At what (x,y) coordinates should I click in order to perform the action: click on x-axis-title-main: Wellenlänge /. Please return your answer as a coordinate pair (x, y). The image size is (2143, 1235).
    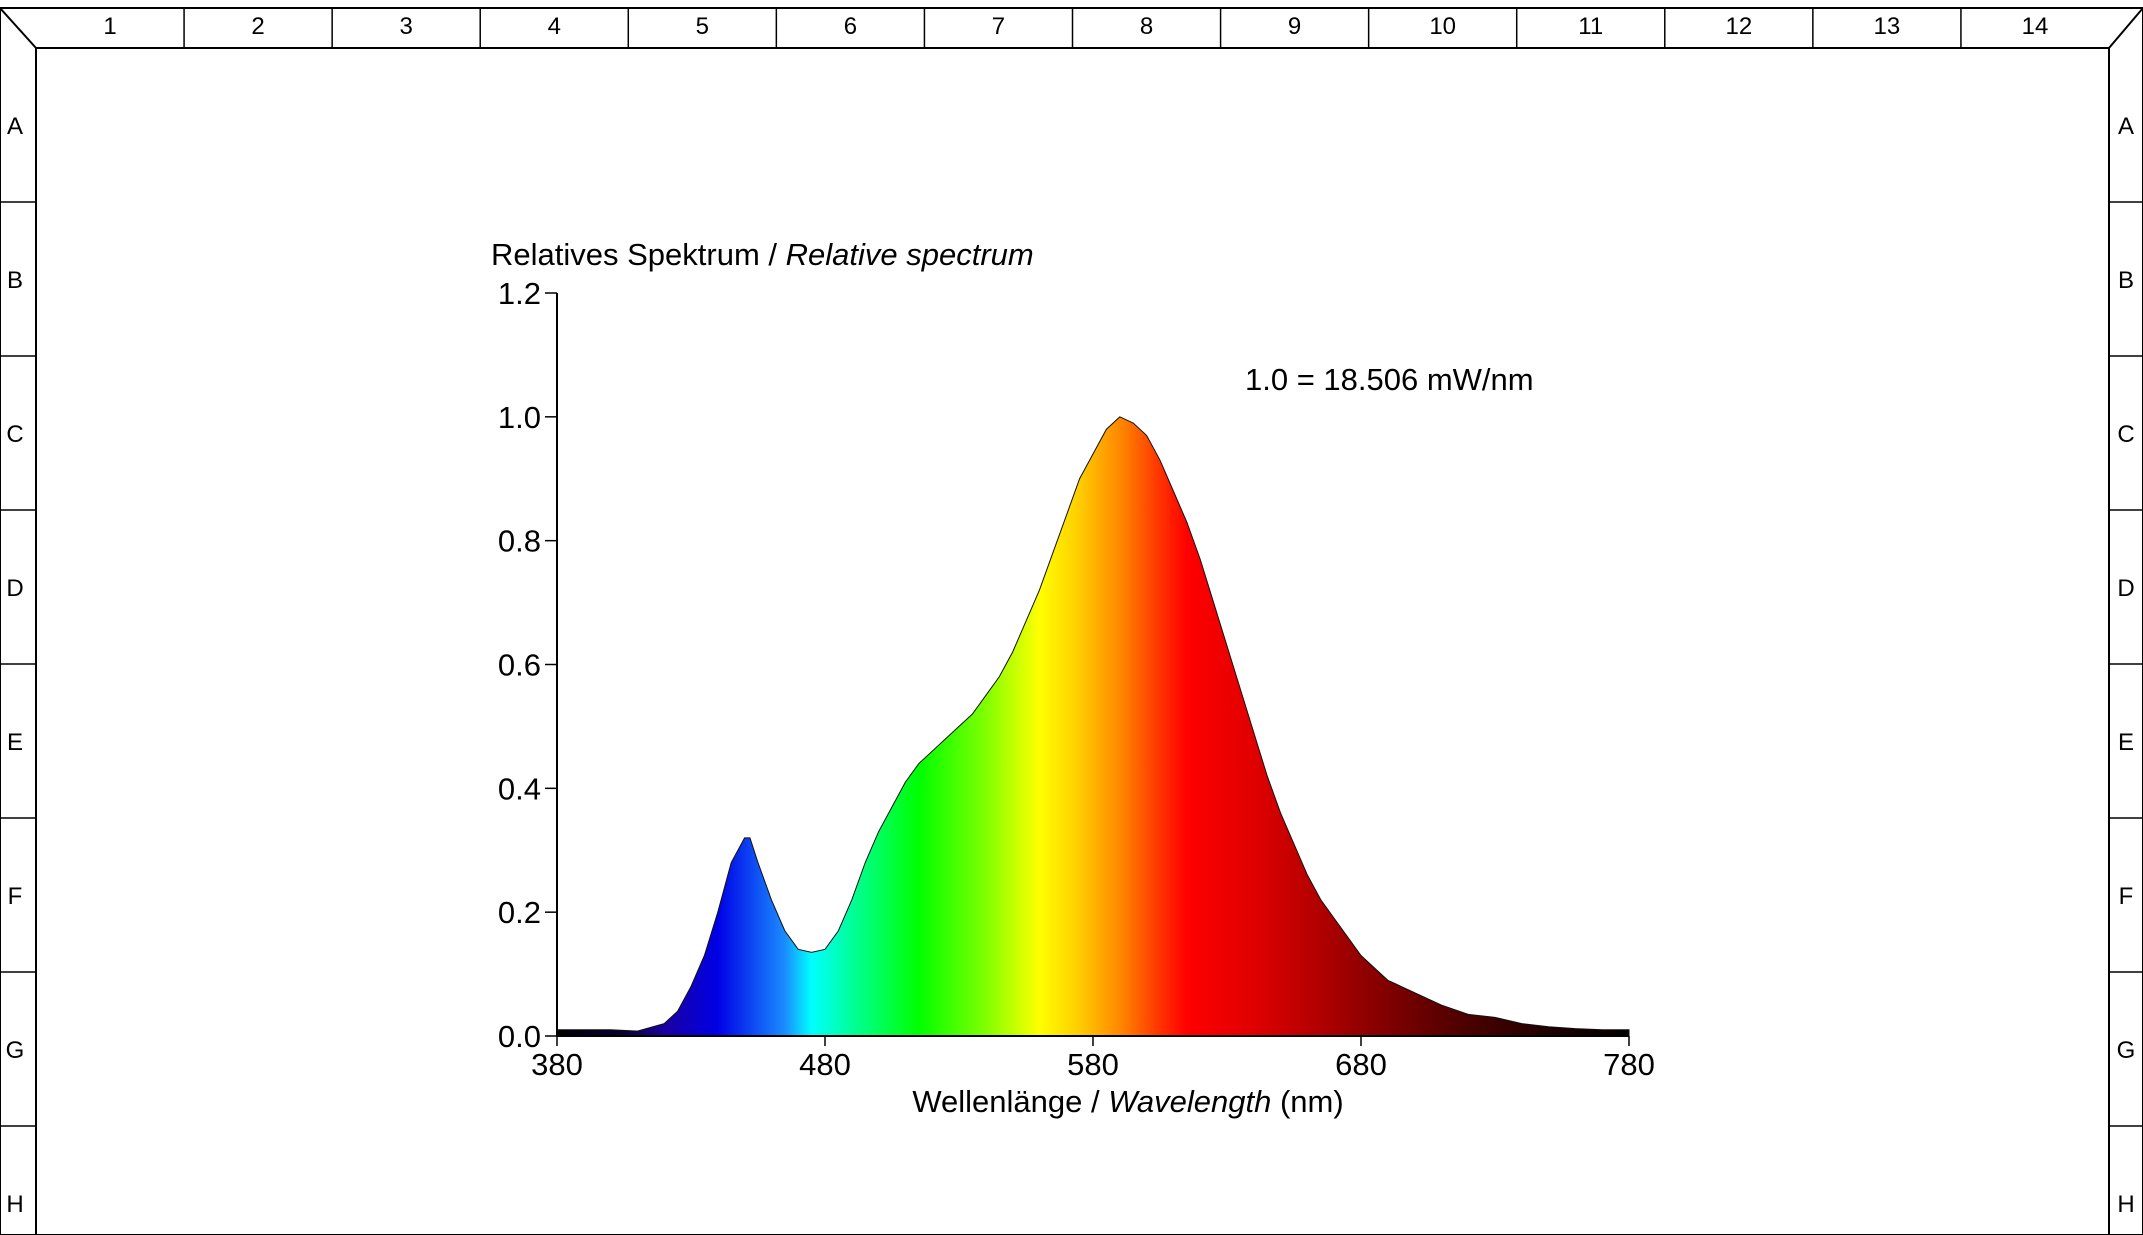
    Looking at the image, I should click on (1010, 1101).